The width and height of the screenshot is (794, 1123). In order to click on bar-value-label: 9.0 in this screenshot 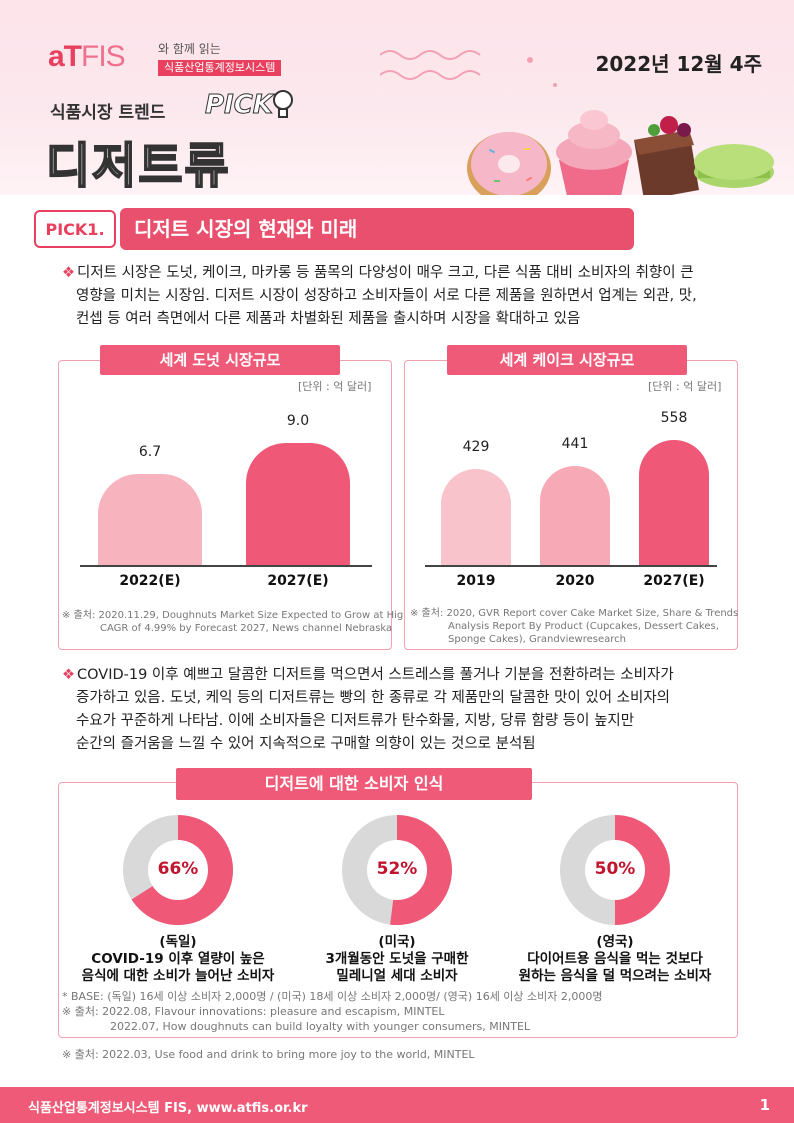, I will do `click(298, 421)`.